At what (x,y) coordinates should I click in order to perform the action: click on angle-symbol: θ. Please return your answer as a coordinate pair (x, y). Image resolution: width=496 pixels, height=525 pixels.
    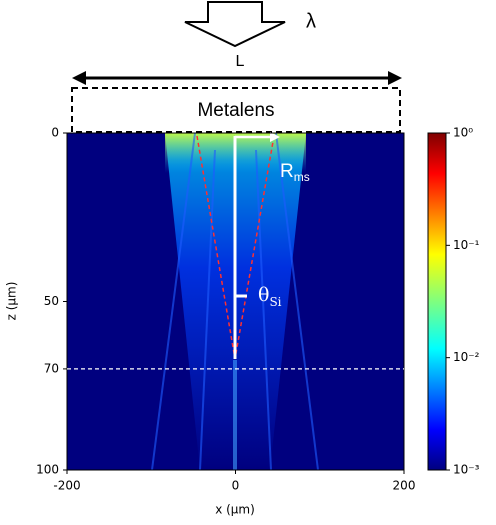
    Looking at the image, I should click on (263, 295).